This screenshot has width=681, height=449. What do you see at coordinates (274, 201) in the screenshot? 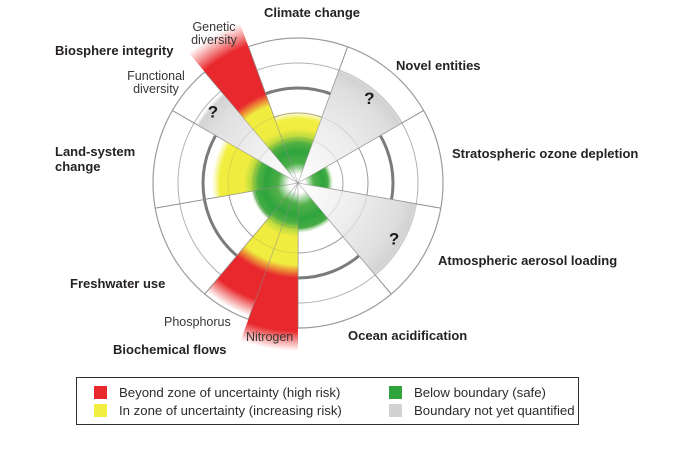
I see `sector-wedge-freshwater-use` at bounding box center [274, 201].